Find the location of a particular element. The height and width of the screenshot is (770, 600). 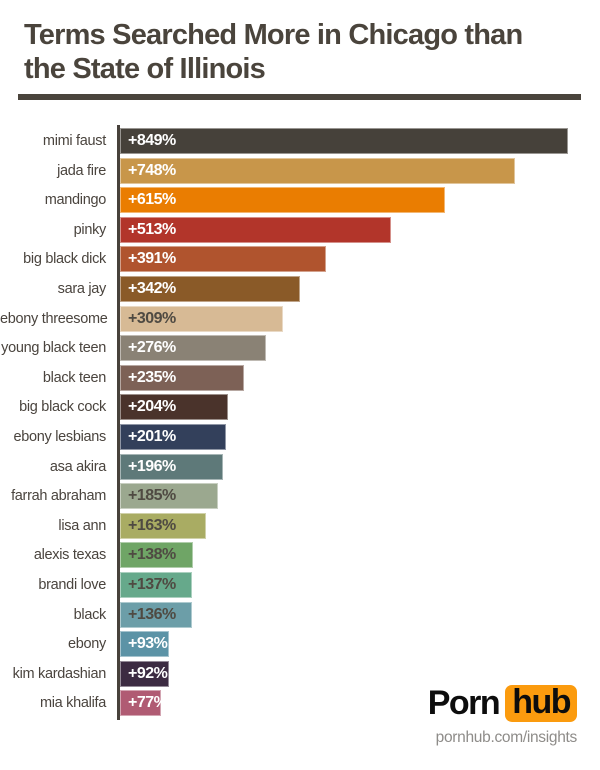

bar: +196% is located at coordinates (172, 466).